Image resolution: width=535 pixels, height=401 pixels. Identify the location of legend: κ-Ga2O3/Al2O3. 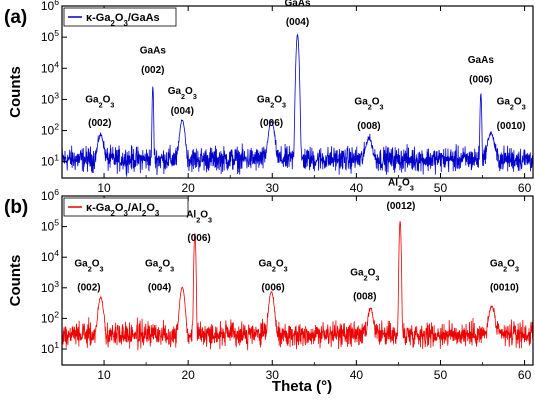
(126, 207).